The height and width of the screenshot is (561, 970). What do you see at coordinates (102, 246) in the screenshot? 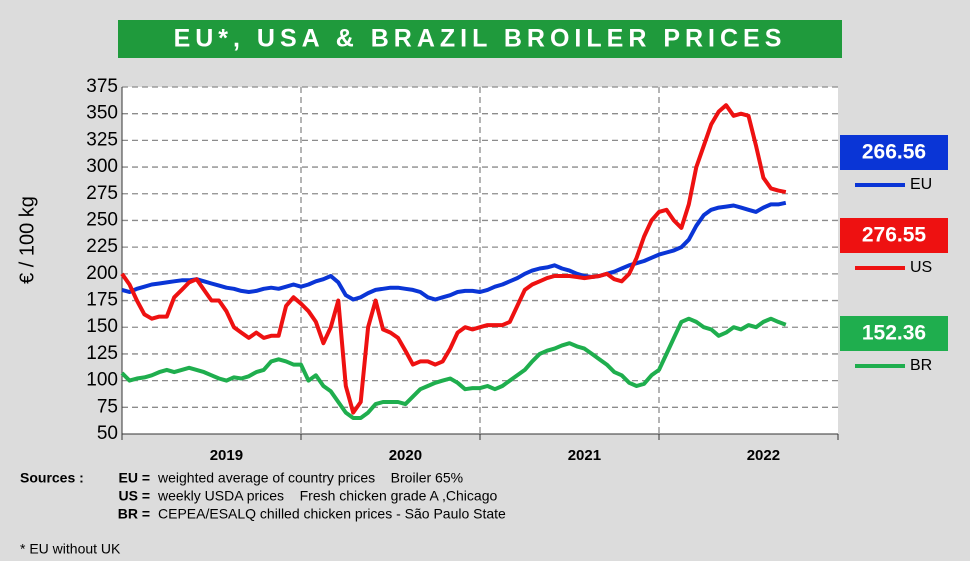
I see `y-tick-label: 225` at bounding box center [102, 246].